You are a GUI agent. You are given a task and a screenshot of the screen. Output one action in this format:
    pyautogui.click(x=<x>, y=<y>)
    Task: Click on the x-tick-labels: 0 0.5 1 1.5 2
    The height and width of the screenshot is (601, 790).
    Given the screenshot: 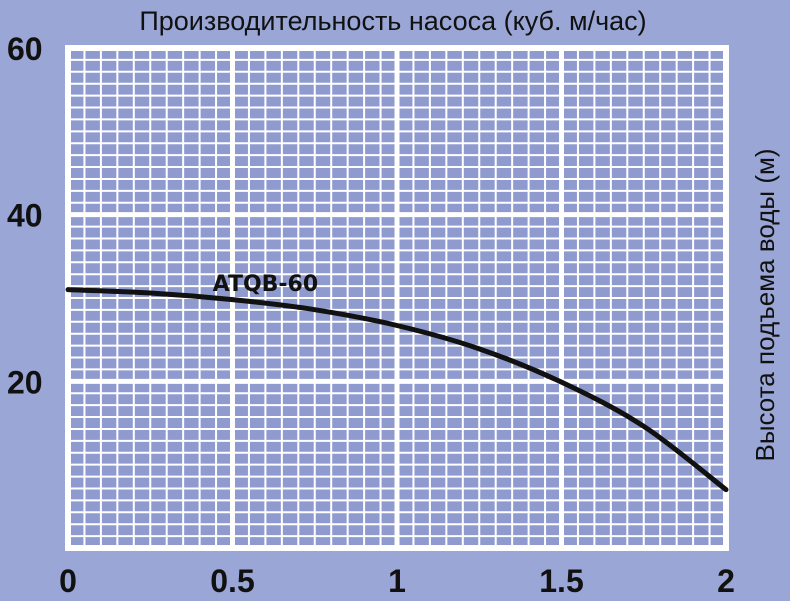 What is the action you would take?
    pyautogui.click(x=397, y=581)
    